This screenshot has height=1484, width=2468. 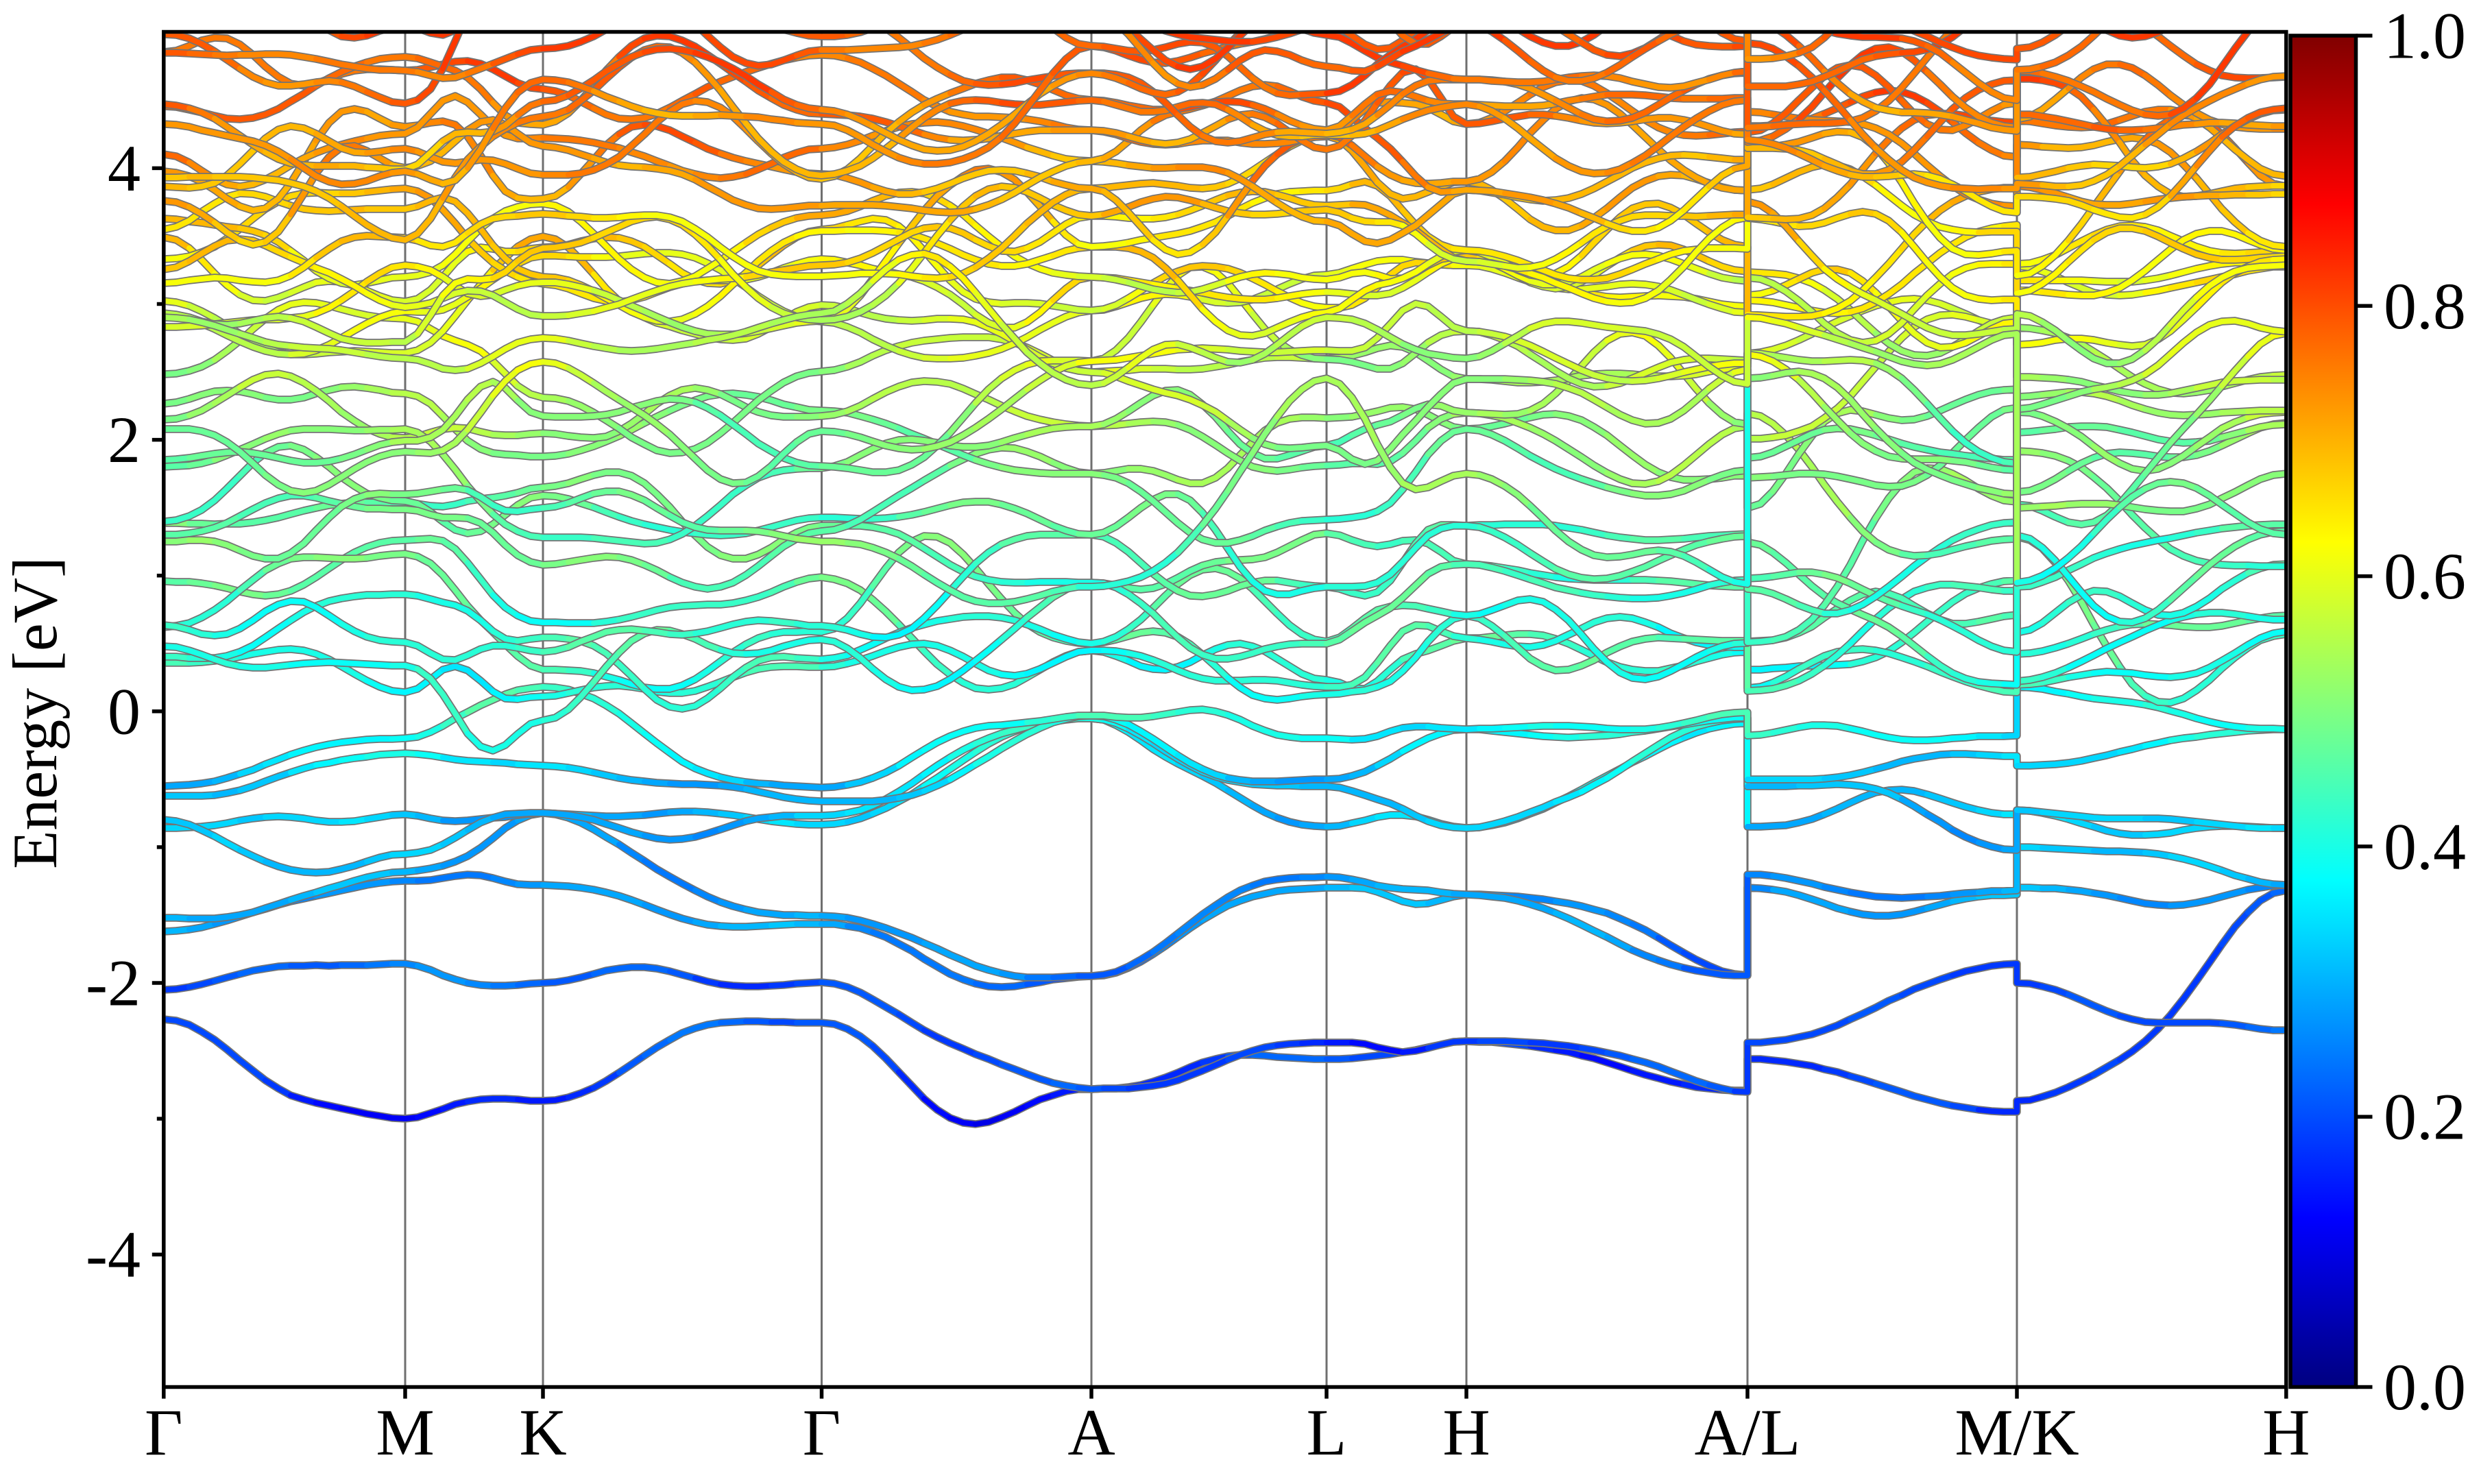 I want to click on svg-text: -4, so click(x=114, y=1254).